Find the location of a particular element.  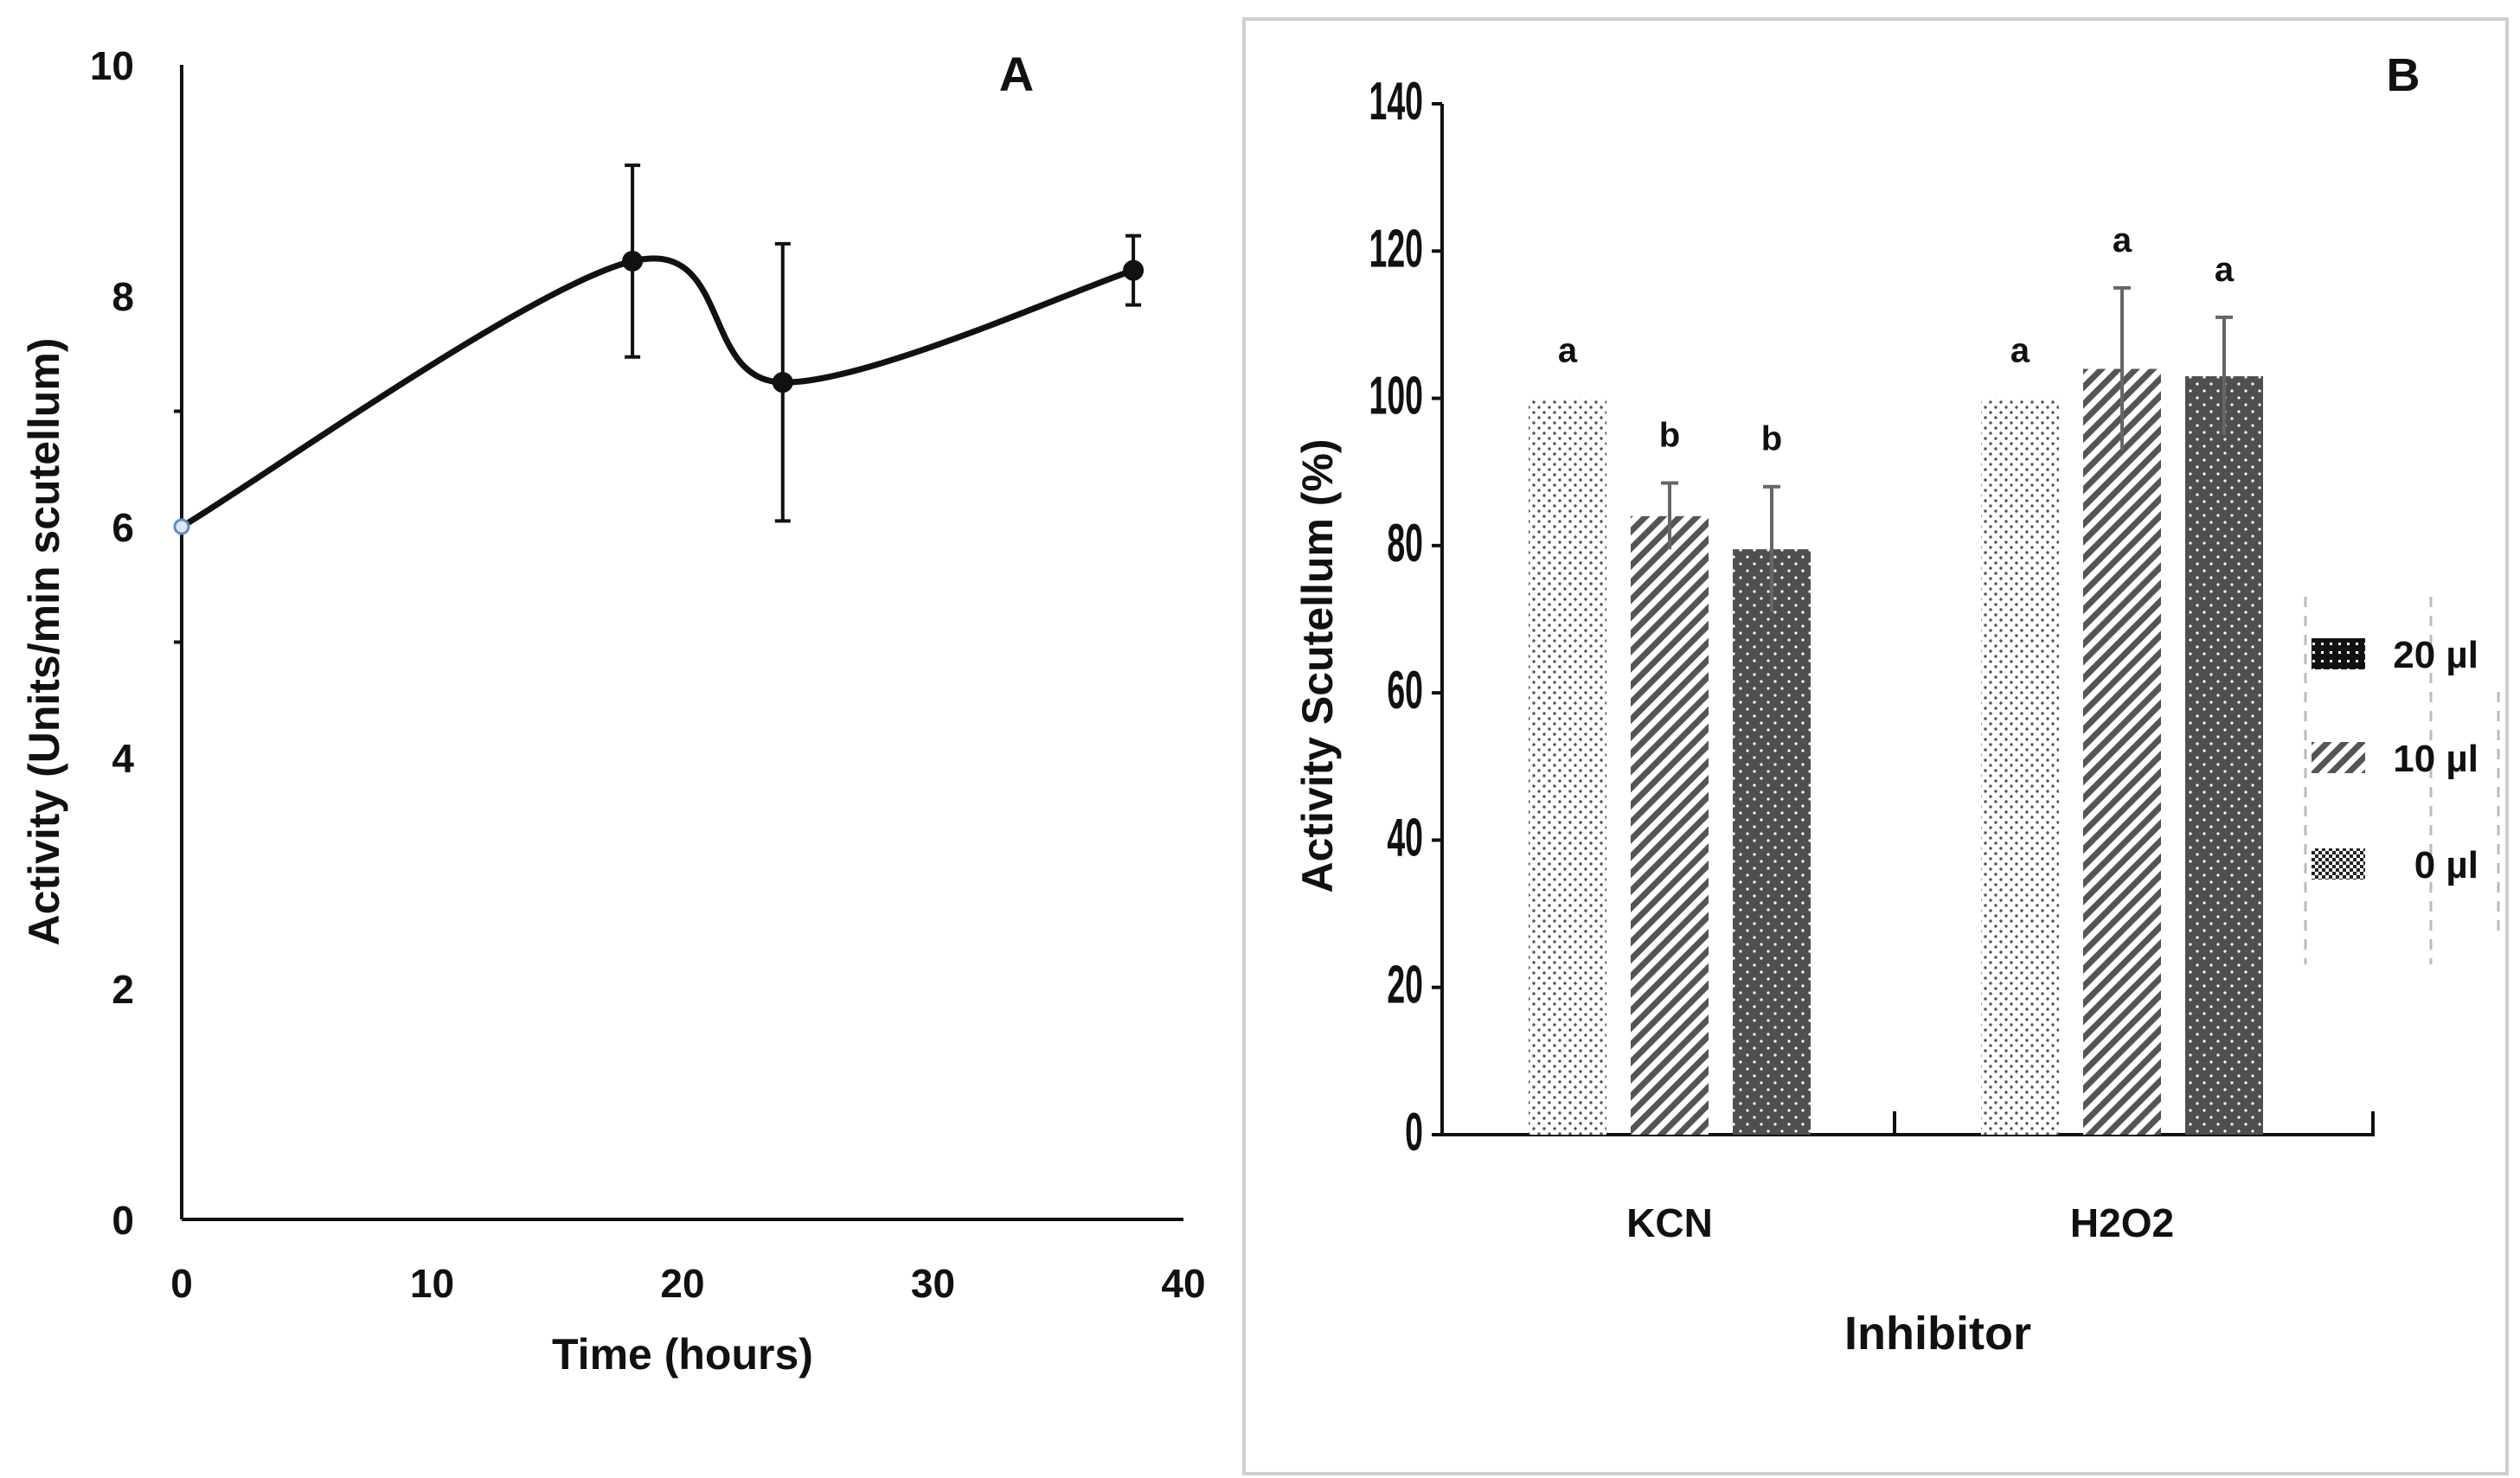

panel-a-x-tick-label: 0 is located at coordinates (181, 1284).